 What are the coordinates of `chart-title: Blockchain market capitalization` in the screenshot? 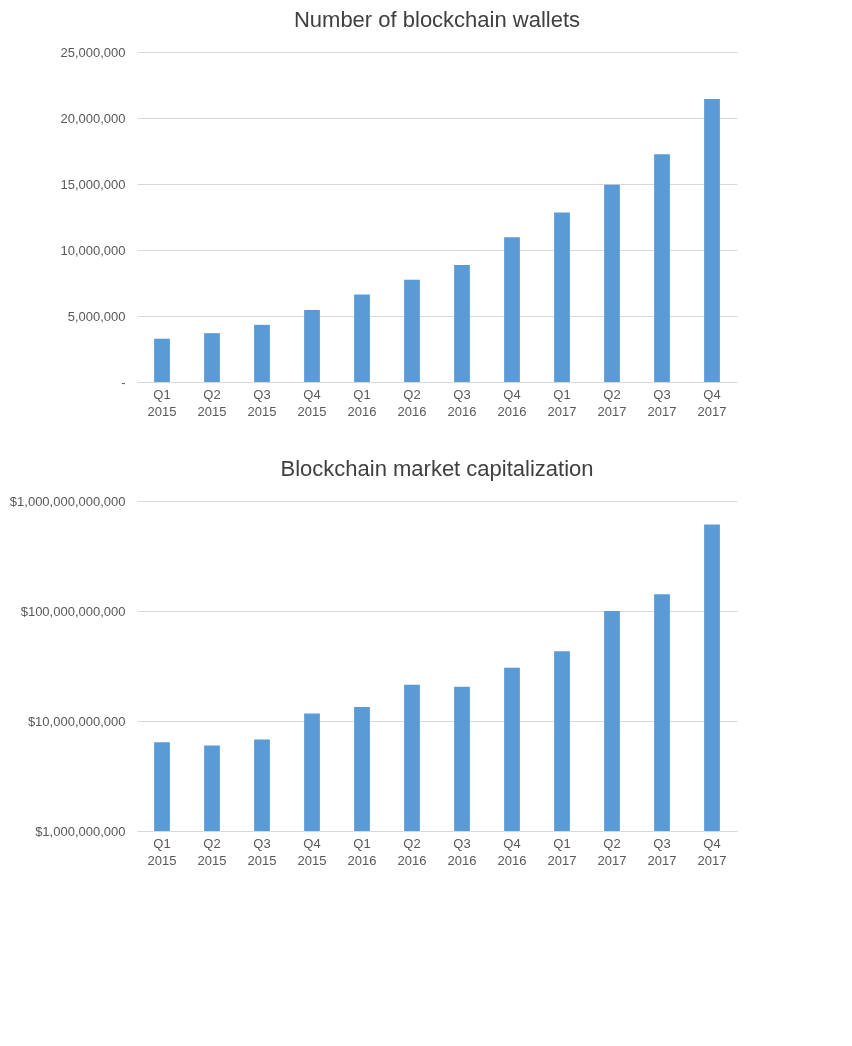 It's located at (437, 468).